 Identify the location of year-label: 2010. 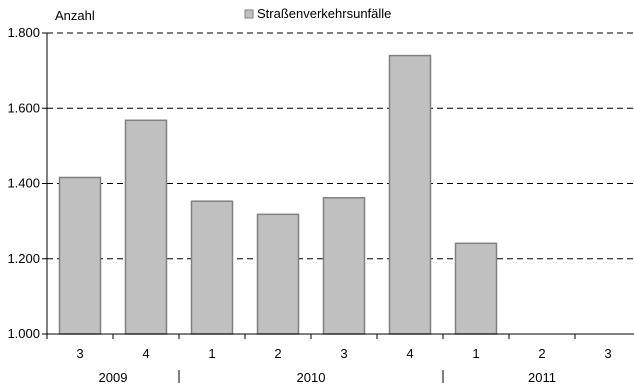
(311, 377).